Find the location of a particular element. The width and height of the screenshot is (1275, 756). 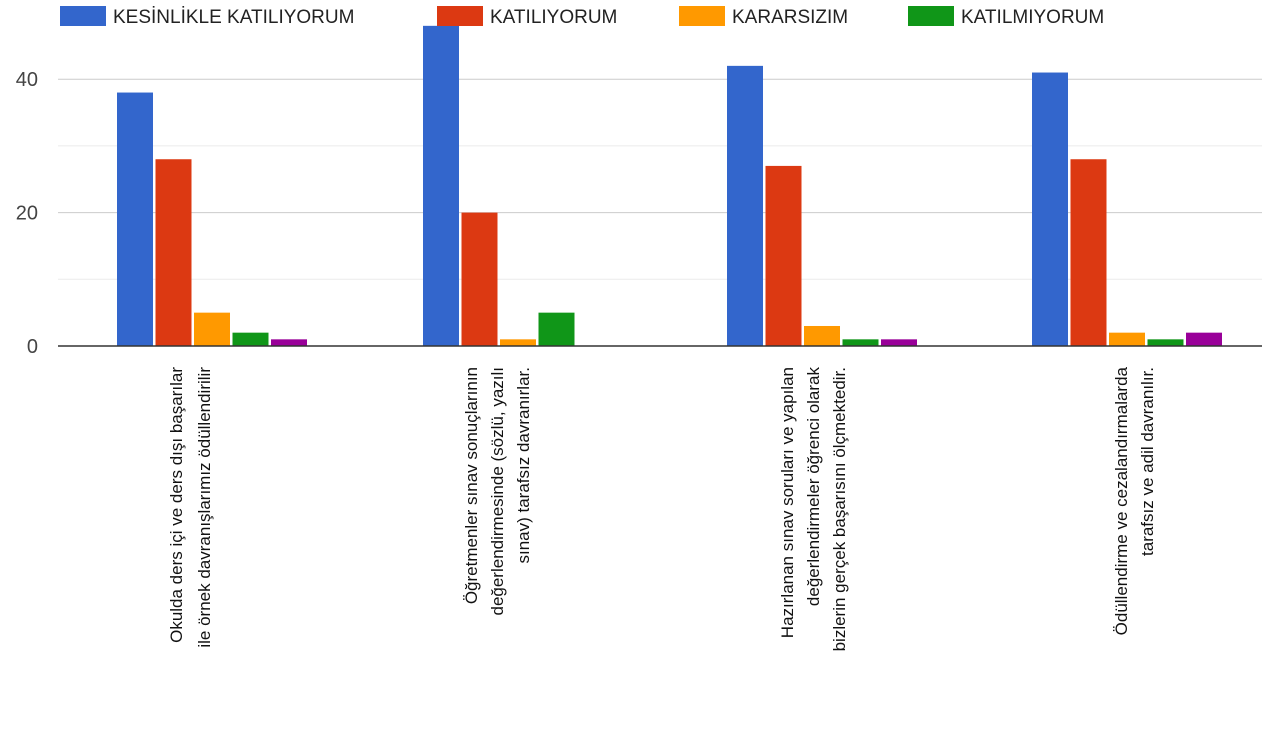

legend-label: KESİNLİKLE KATILIYORUM is located at coordinates (233, 17).